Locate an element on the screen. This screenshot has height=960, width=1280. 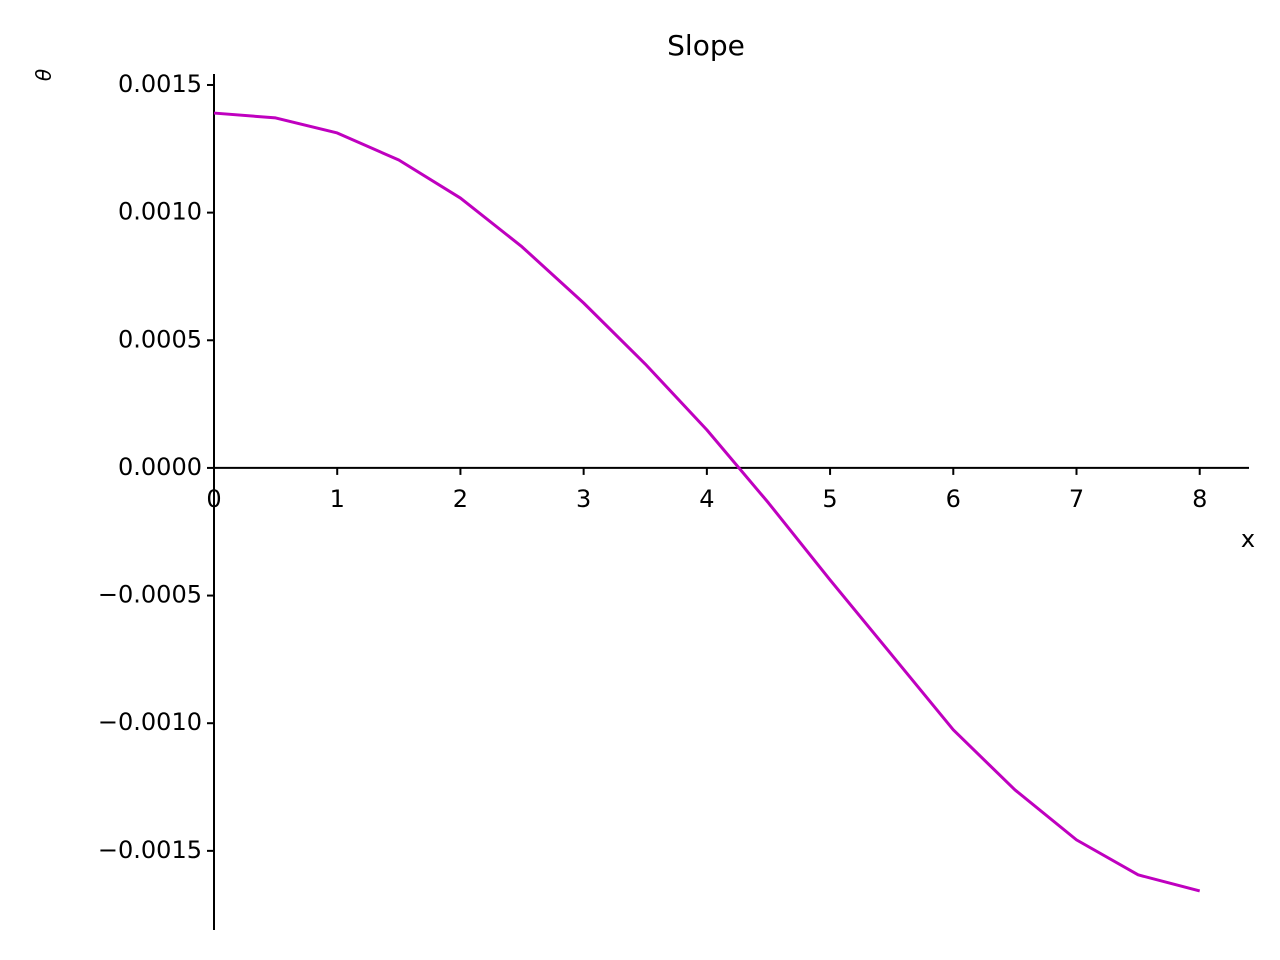
x-tick-label: 2 is located at coordinates (460, 499).